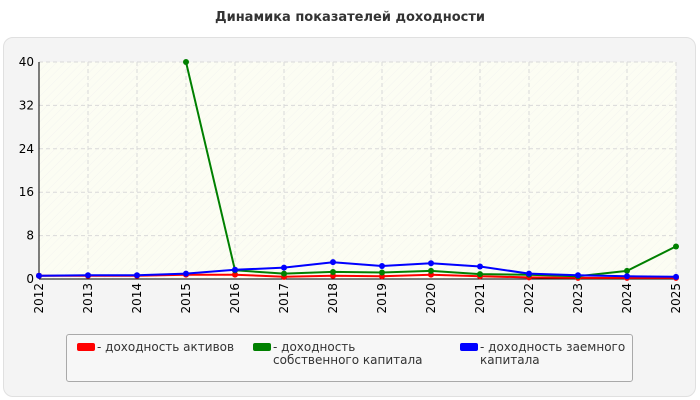  I want to click on legend-swatch-assets, so click(86, 347).